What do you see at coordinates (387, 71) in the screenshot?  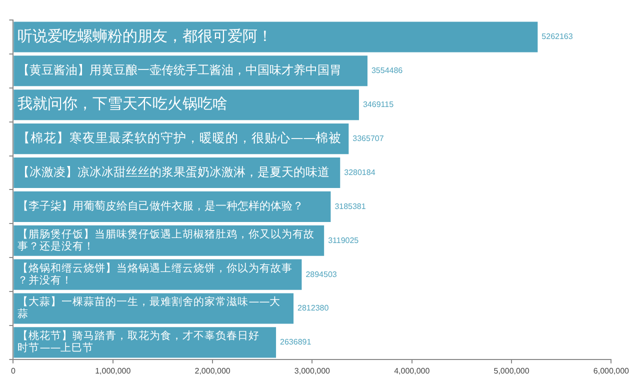 I see `data-label: 3554486` at bounding box center [387, 71].